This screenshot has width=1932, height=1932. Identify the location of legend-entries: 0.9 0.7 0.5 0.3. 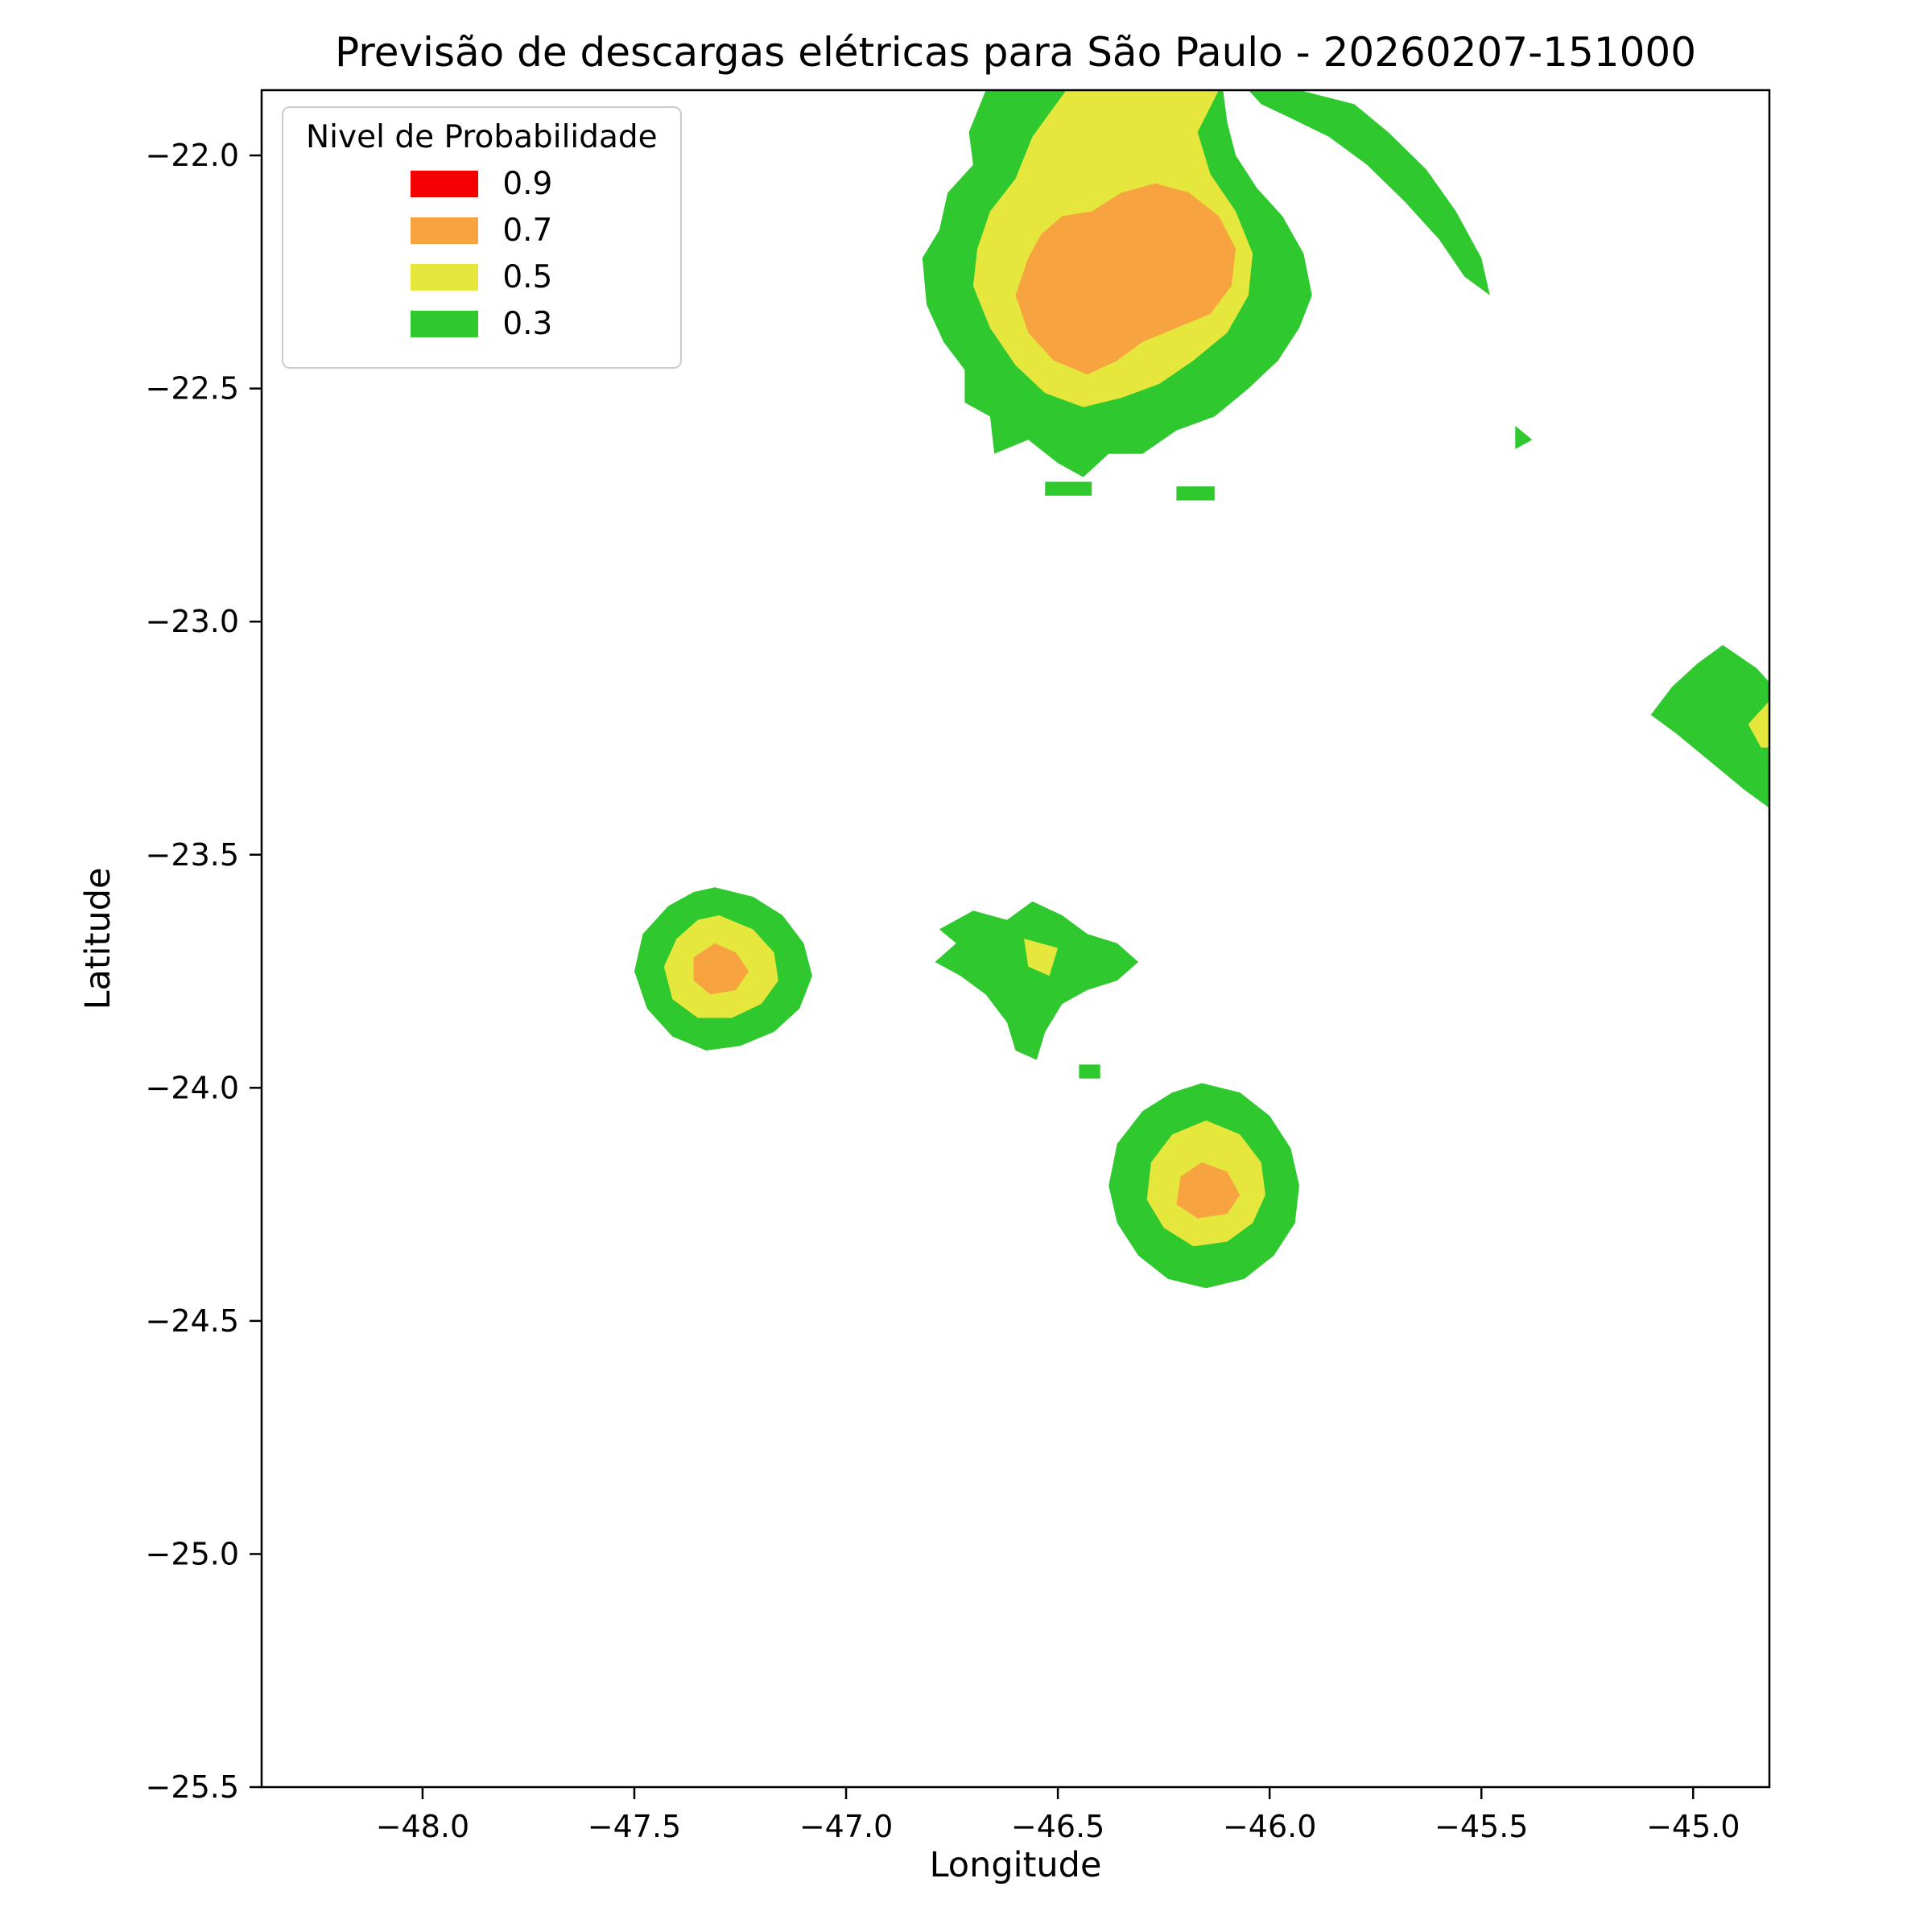
(482, 254).